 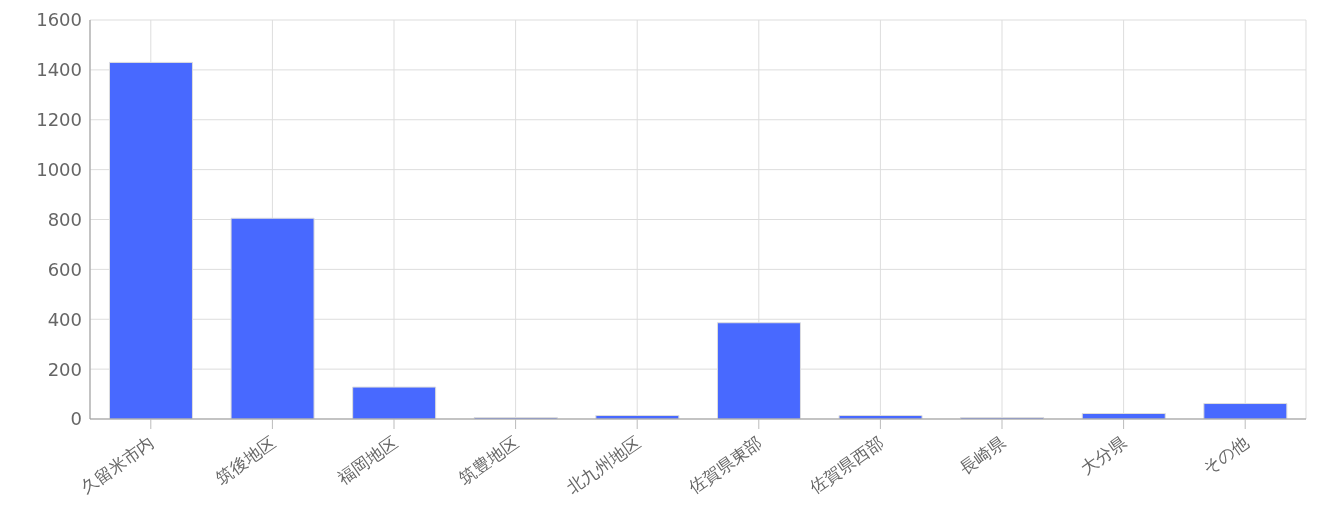 I want to click on x-tick-label: 福岡地区, so click(x=367, y=460).